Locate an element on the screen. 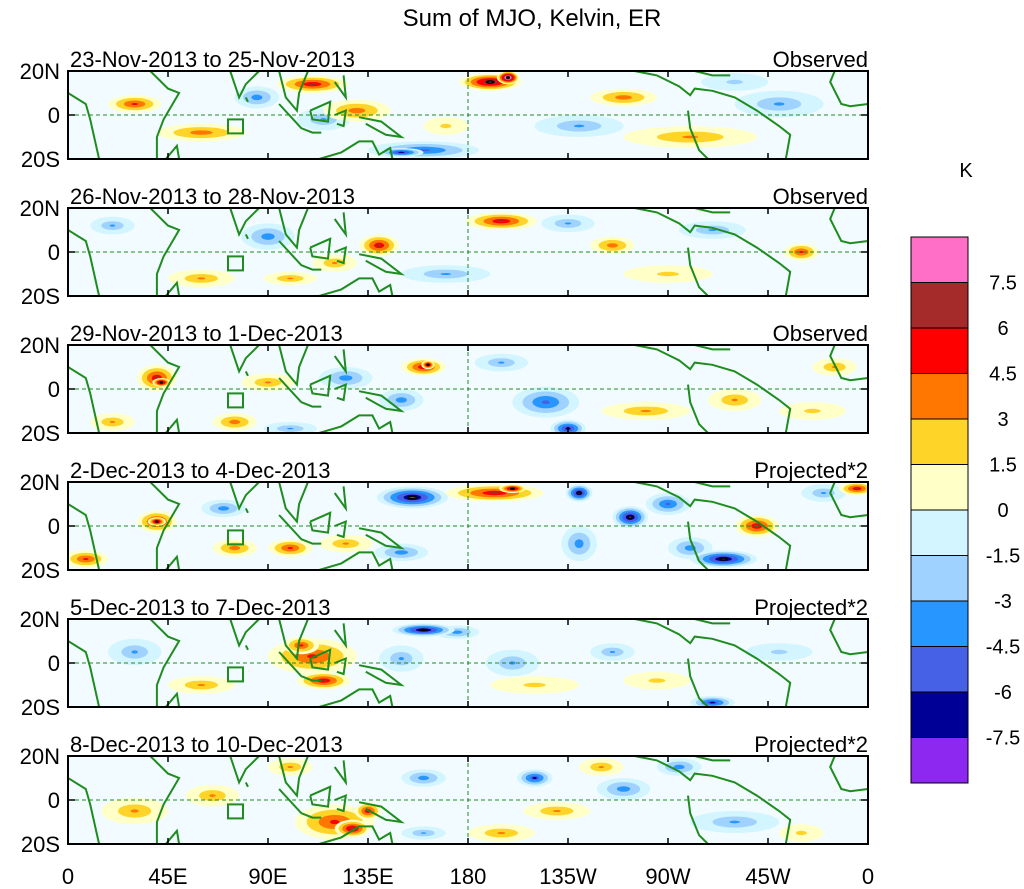 This screenshot has height=889, width=1024. colorbar: 7.5 6 4.5 3 1.5 0 -1.5 -3 -4.5 -6 -7.5 K is located at coordinates (965, 472).